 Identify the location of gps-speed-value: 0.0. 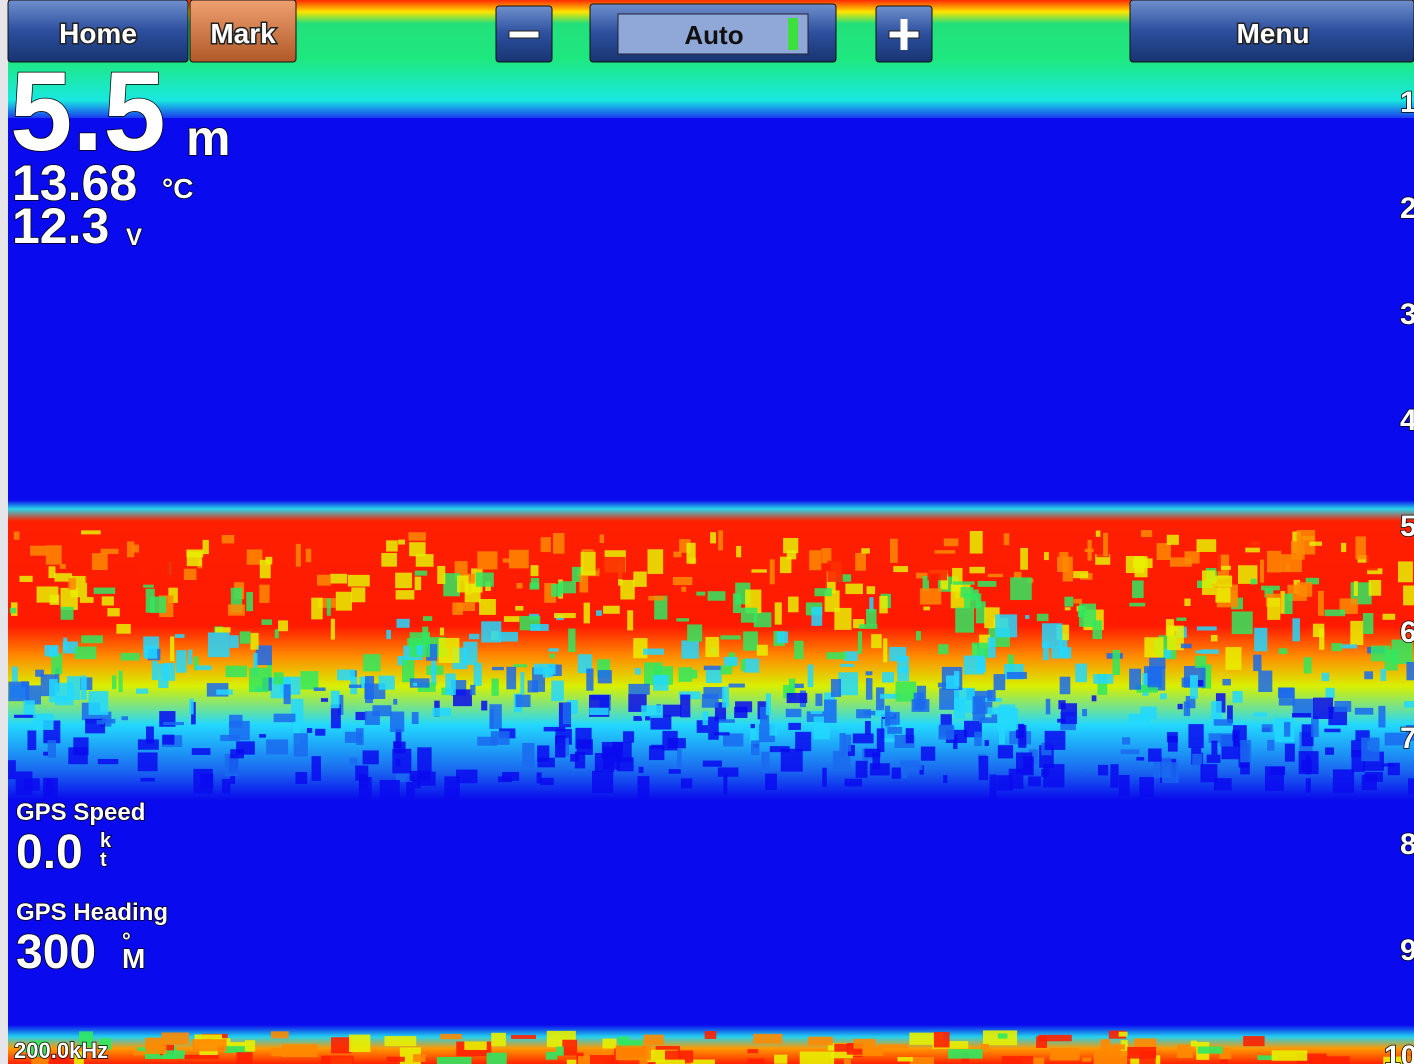
(49, 852).